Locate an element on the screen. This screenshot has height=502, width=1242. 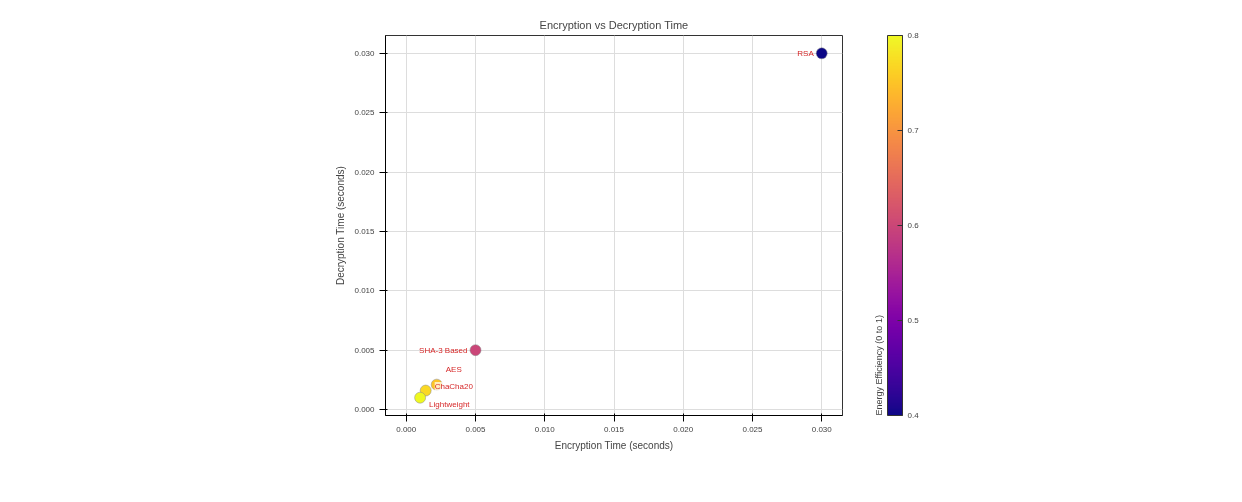
annotation: ChaCha20 is located at coordinates (454, 387).